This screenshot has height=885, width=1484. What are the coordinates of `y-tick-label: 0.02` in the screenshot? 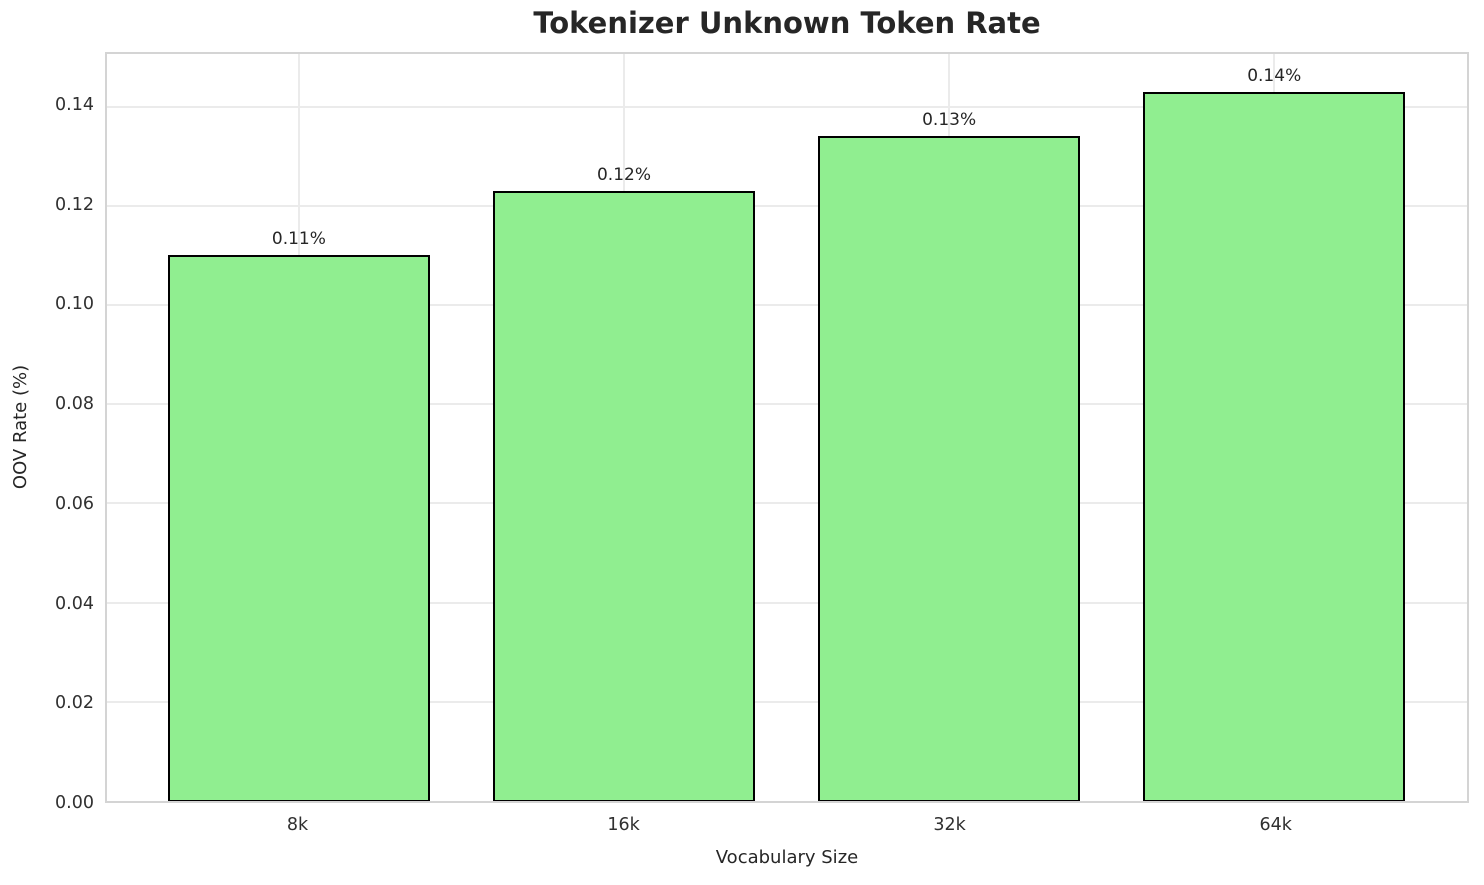 It's located at (74, 703).